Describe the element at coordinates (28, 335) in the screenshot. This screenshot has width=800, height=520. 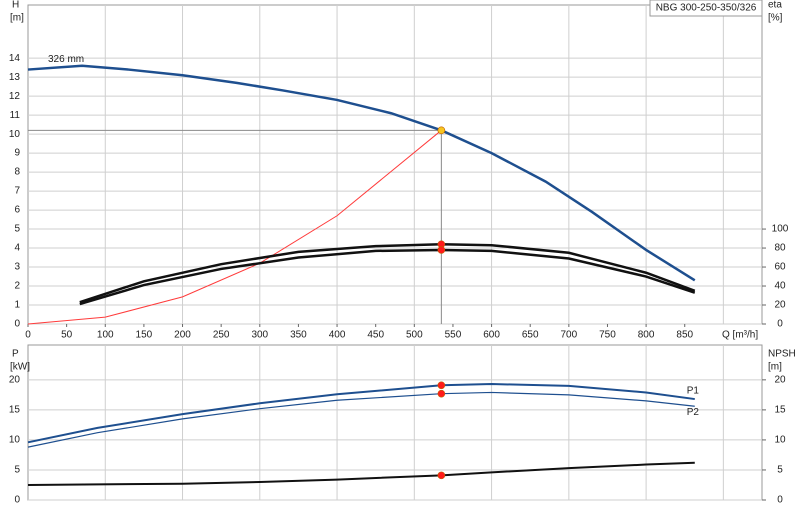
I see `x-tick-label: 0` at that location.